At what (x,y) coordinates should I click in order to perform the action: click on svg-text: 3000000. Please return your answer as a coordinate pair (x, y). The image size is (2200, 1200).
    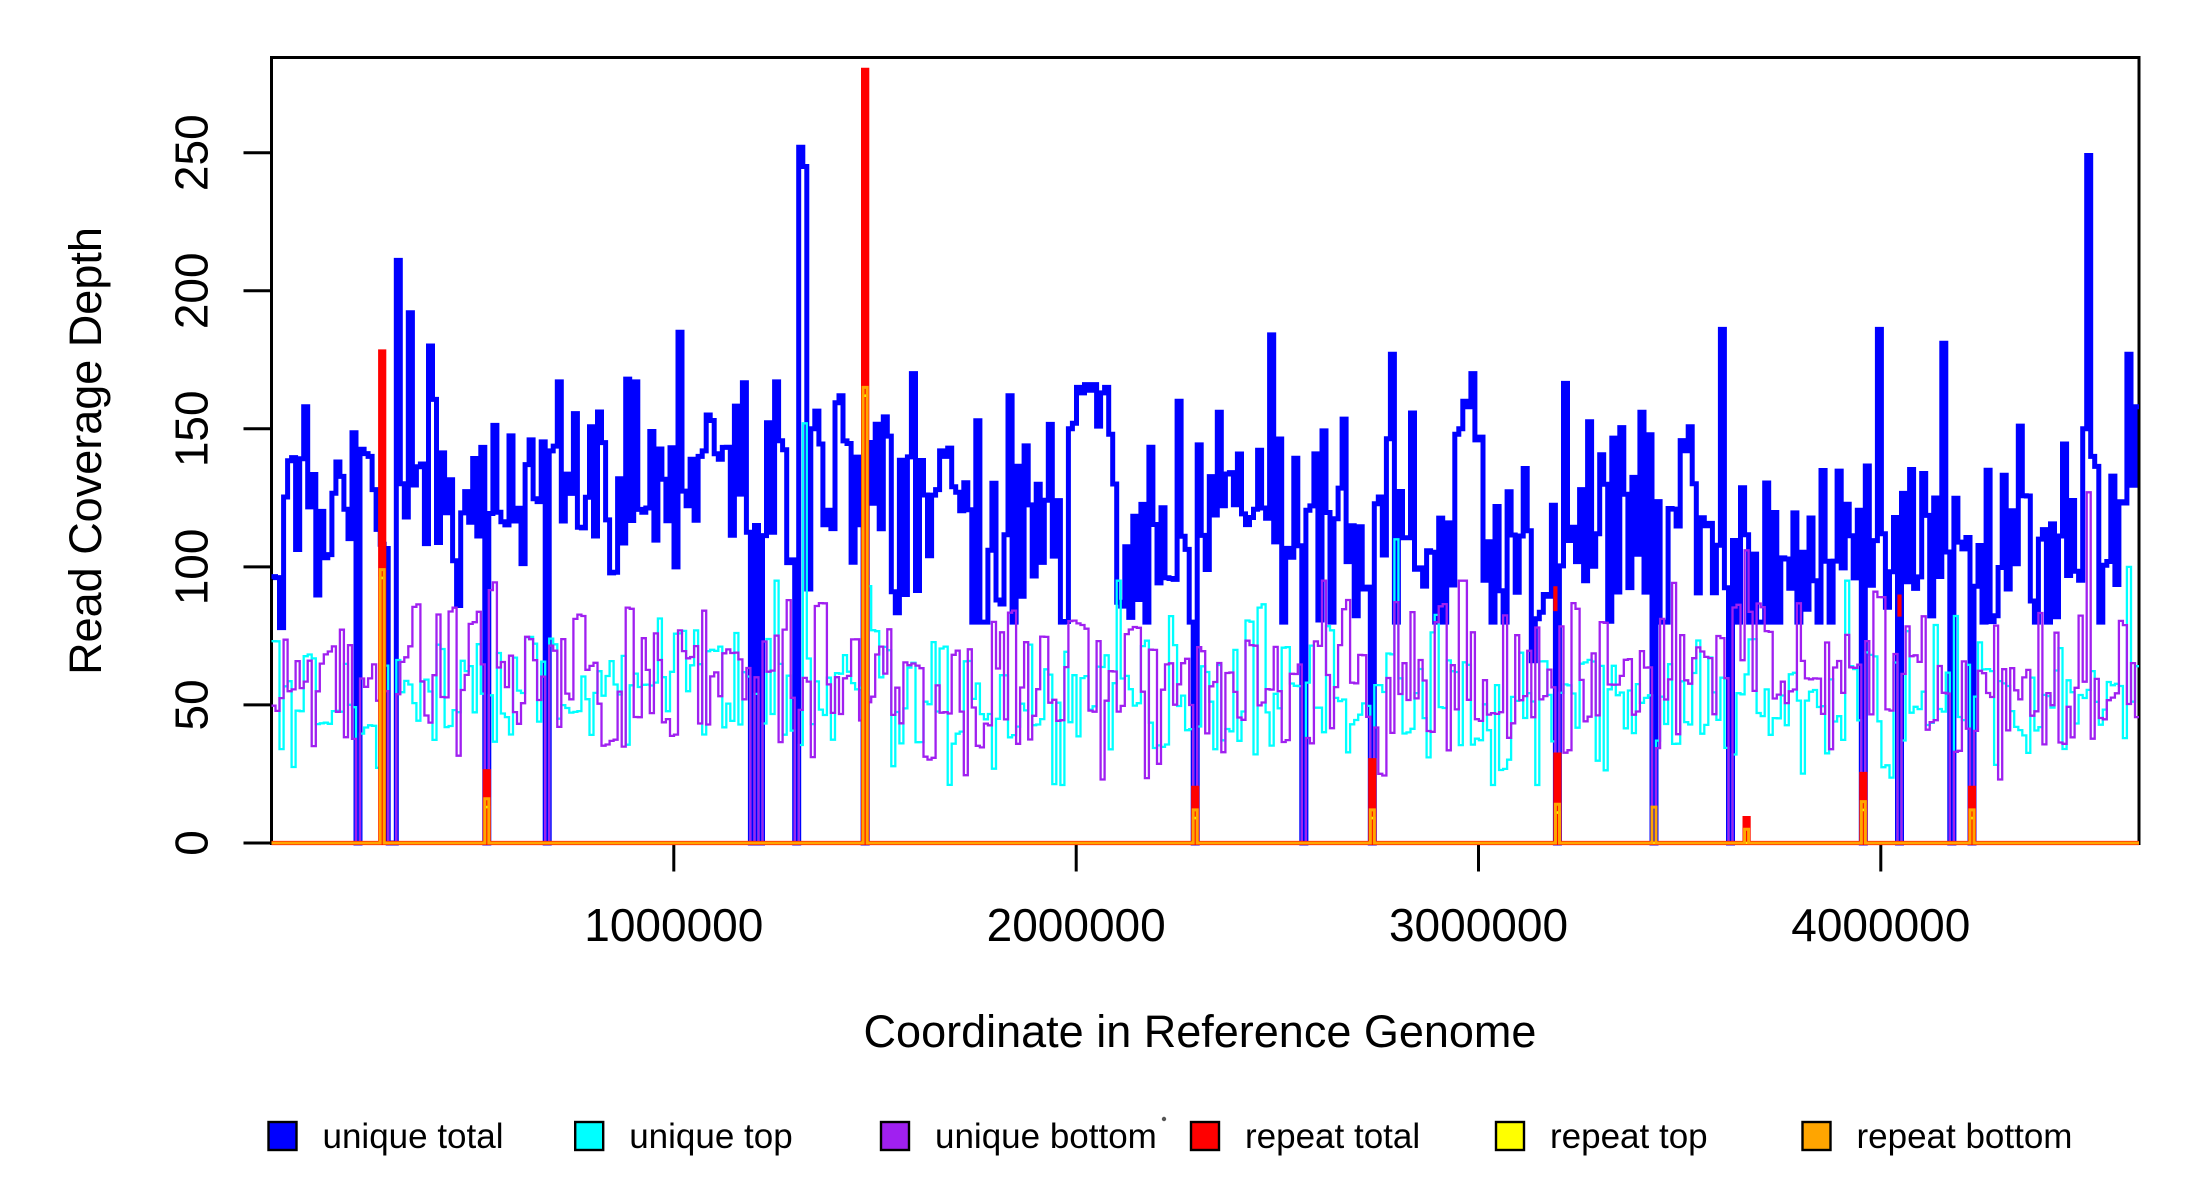
    Looking at the image, I should click on (1478, 925).